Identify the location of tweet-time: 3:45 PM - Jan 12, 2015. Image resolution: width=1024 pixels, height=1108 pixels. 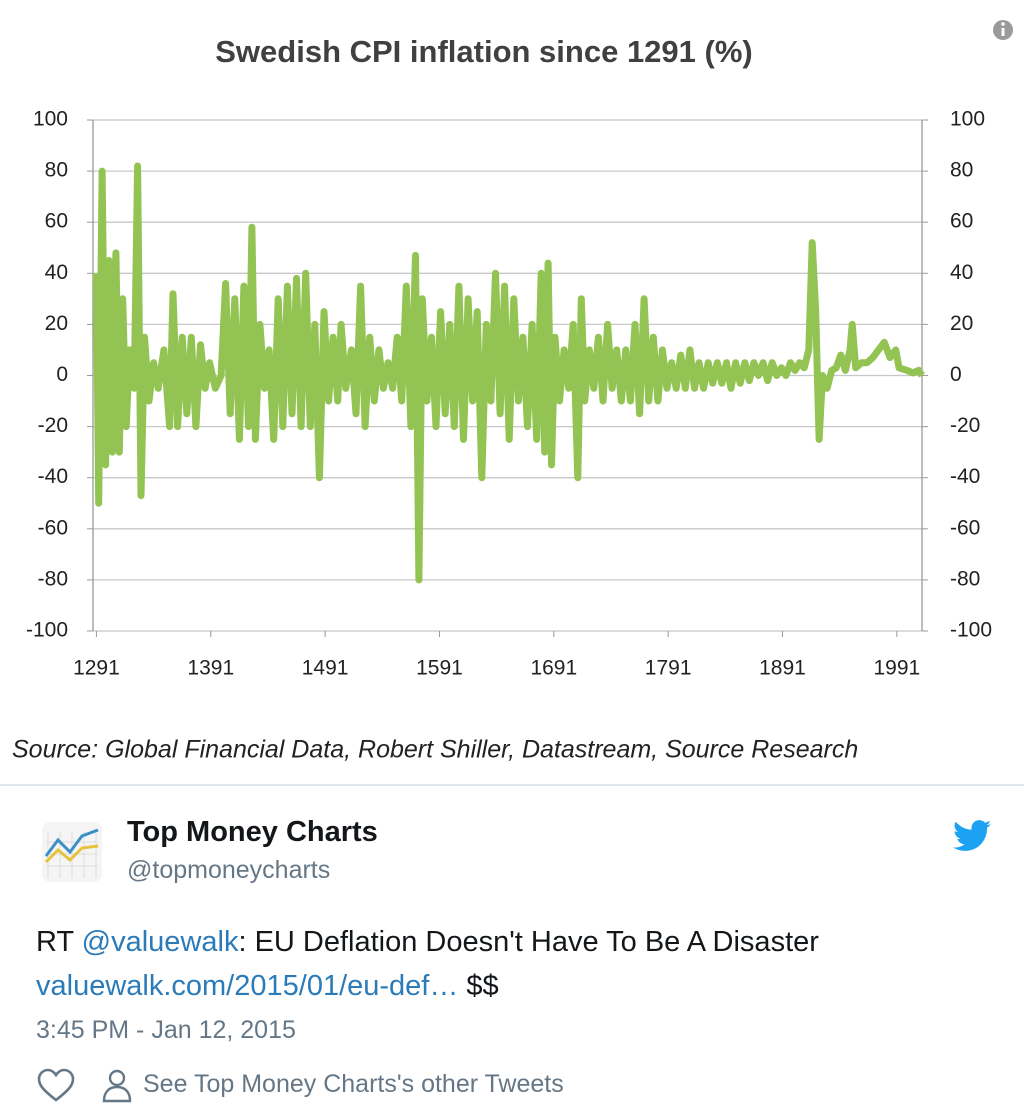
(166, 1030).